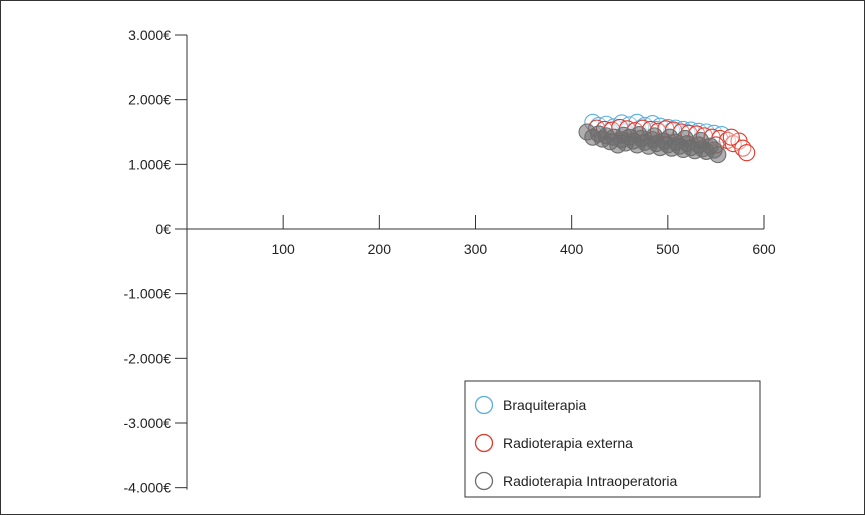 The height and width of the screenshot is (515, 865). Describe the element at coordinates (148, 294) in the screenshot. I see `y-tick-label: -1.000€` at that location.